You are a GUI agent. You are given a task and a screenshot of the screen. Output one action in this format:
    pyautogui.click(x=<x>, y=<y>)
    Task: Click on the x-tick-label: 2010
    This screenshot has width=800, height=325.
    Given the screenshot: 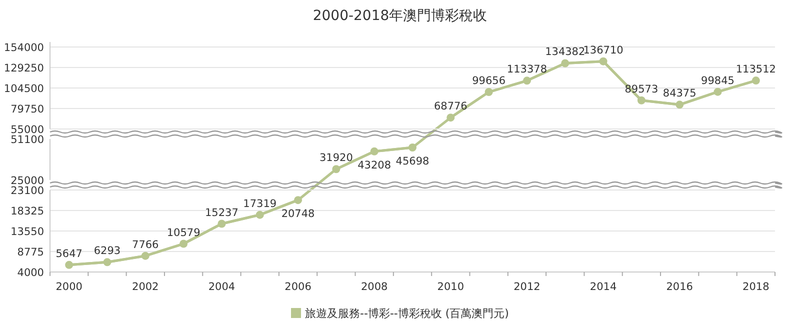 What is the action you would take?
    pyautogui.click(x=450, y=287)
    